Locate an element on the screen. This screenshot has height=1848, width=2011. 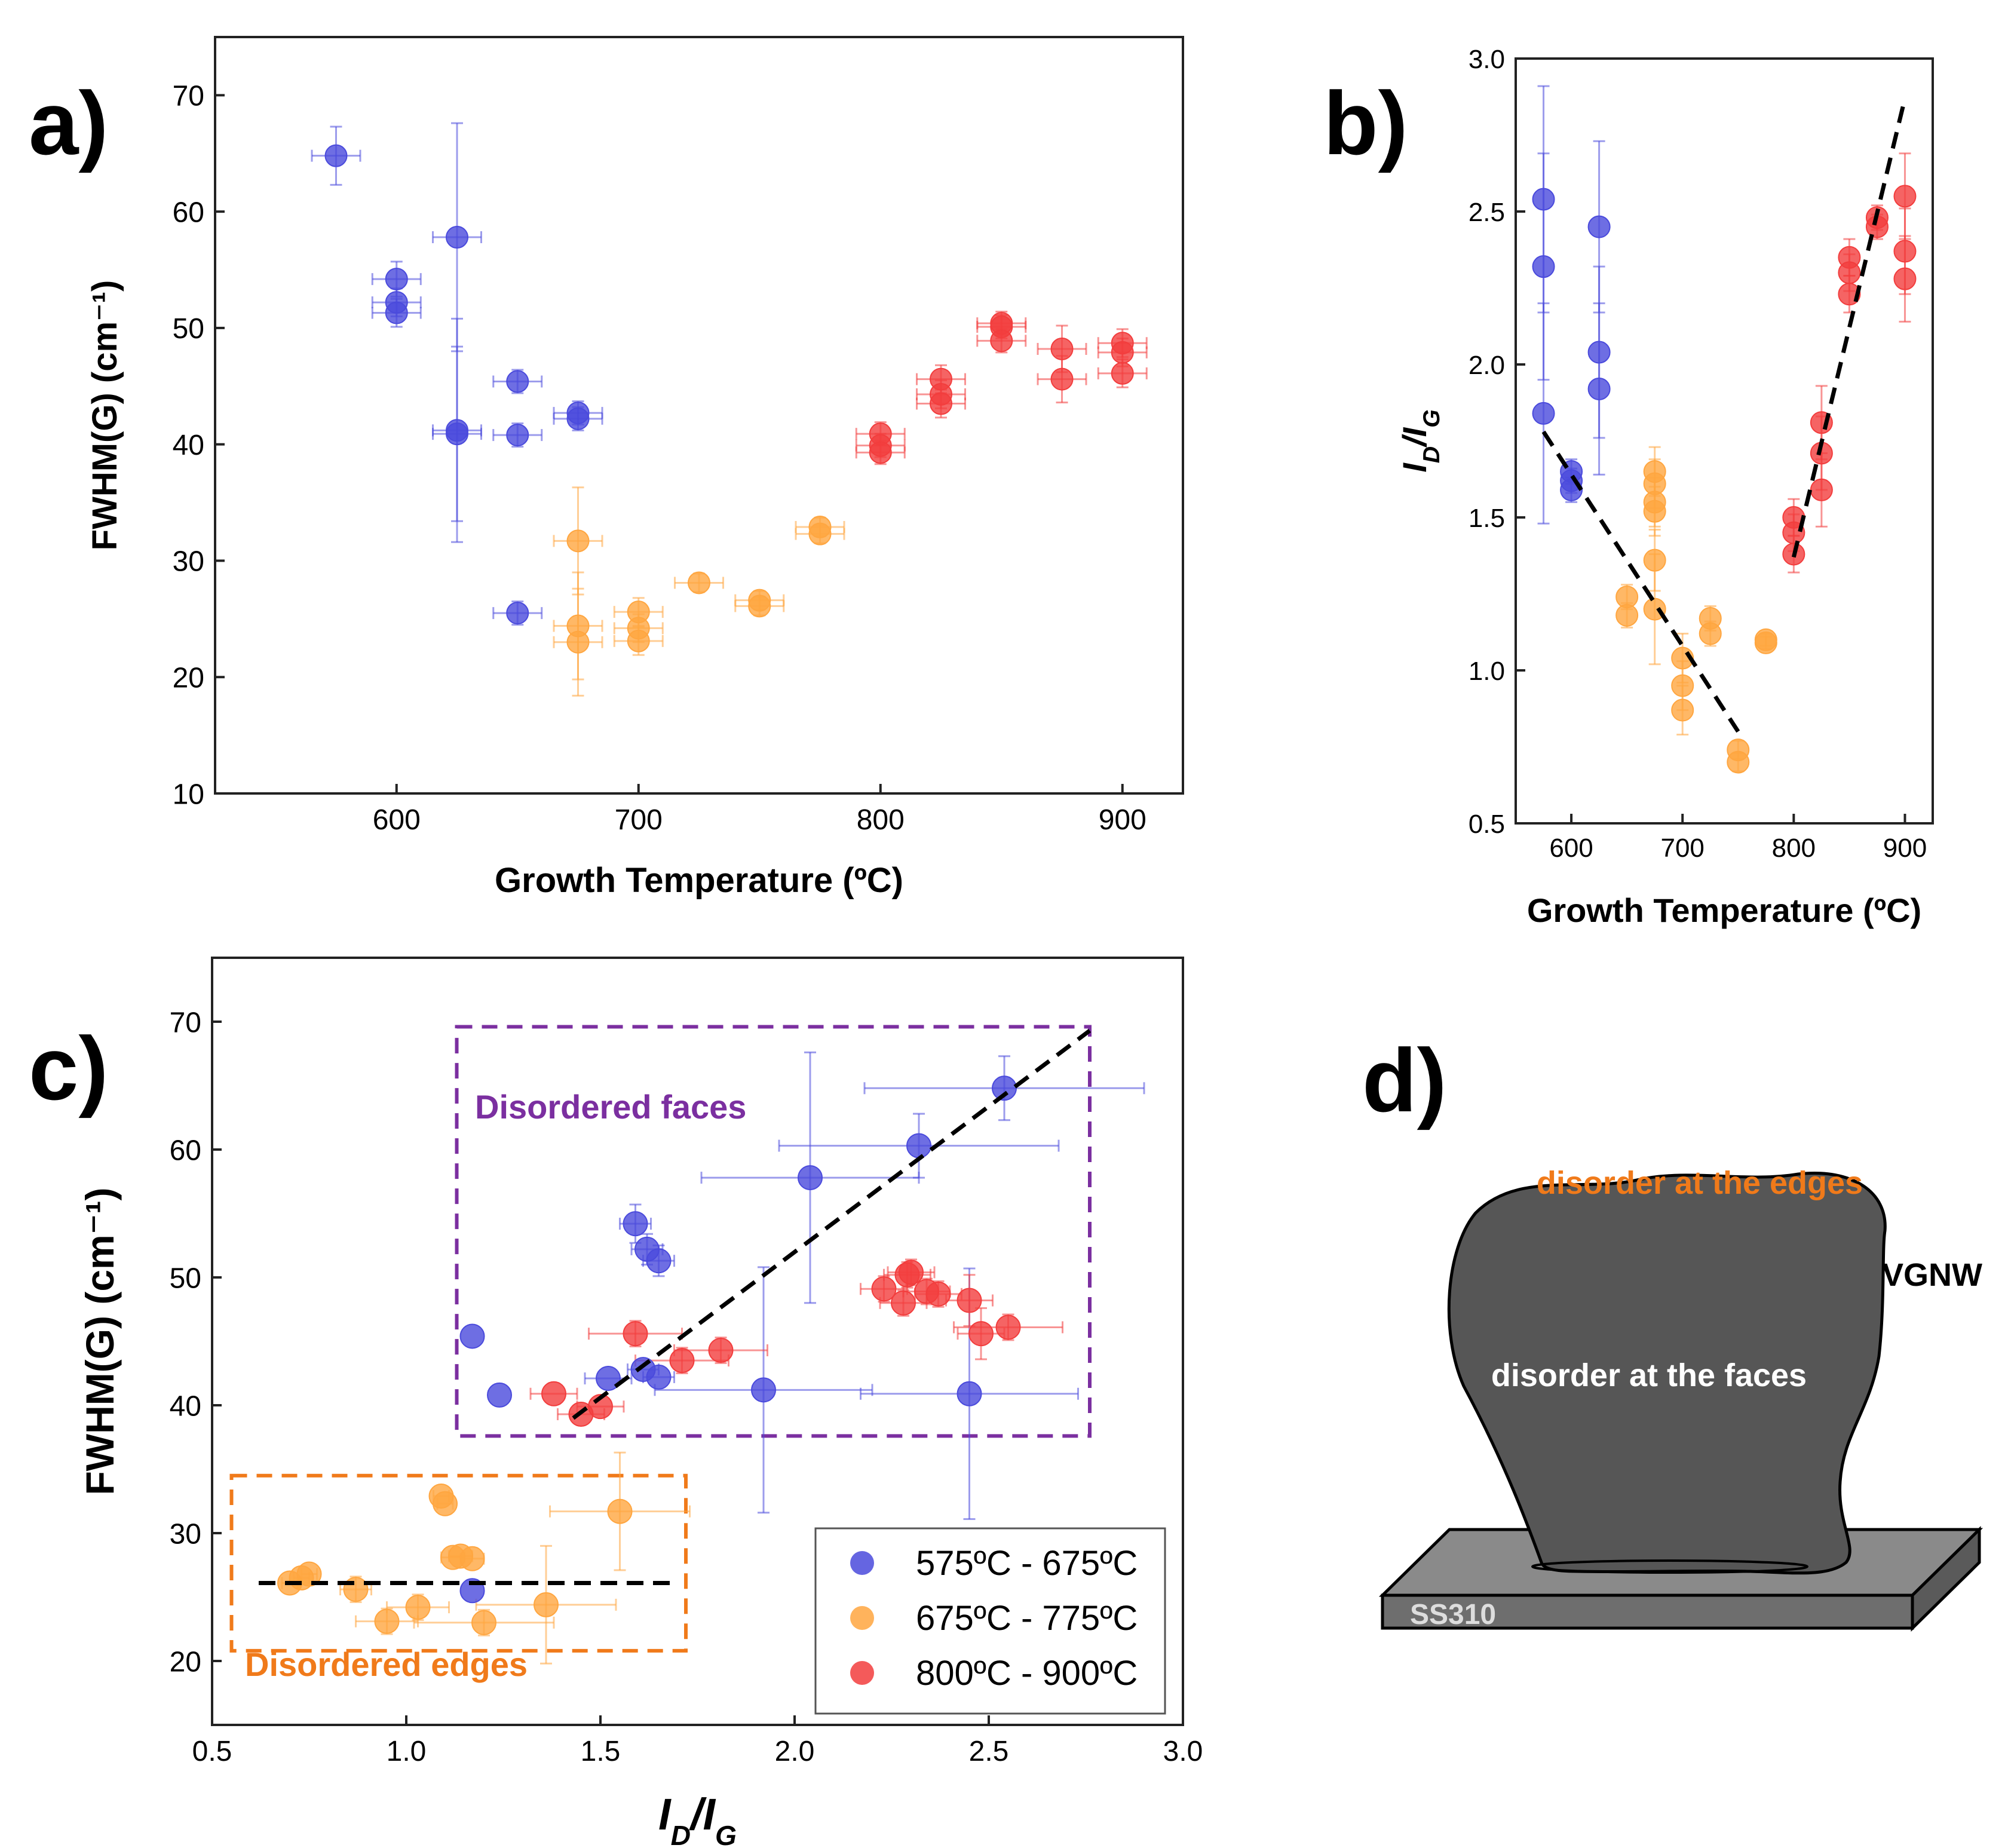
panel-label-c: c) is located at coordinates (68, 1068).